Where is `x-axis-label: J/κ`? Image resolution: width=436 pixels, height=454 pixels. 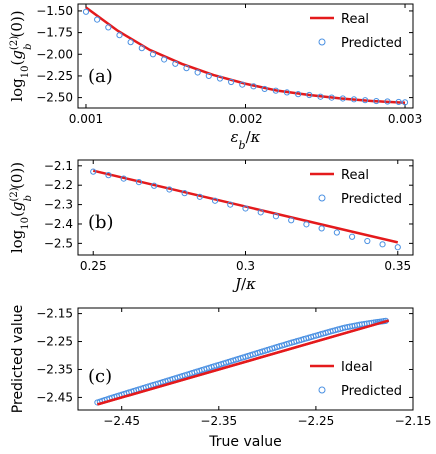
x-axis-label: J/κ is located at coordinates (244, 284).